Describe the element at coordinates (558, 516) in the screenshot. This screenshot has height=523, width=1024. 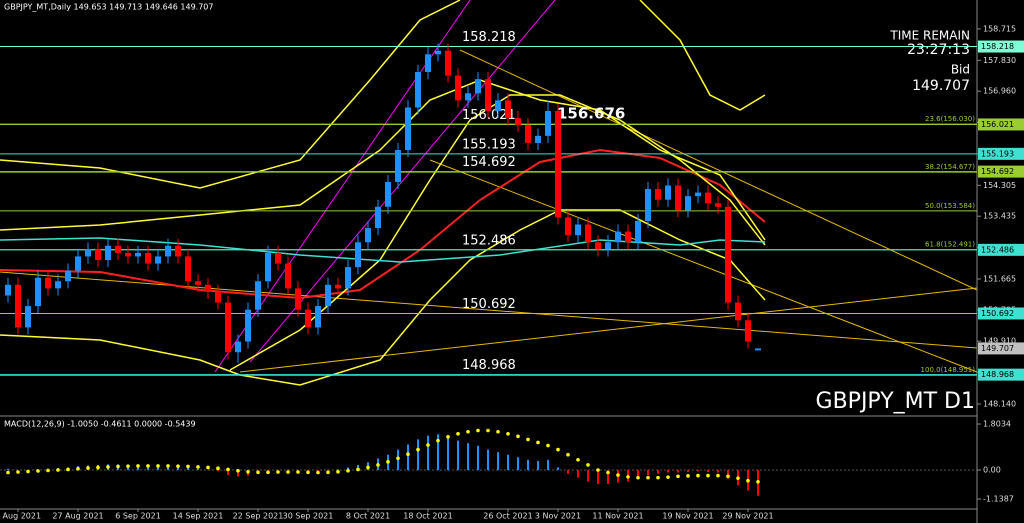
I see `x-tick-label: 3 Nov 2021` at that location.